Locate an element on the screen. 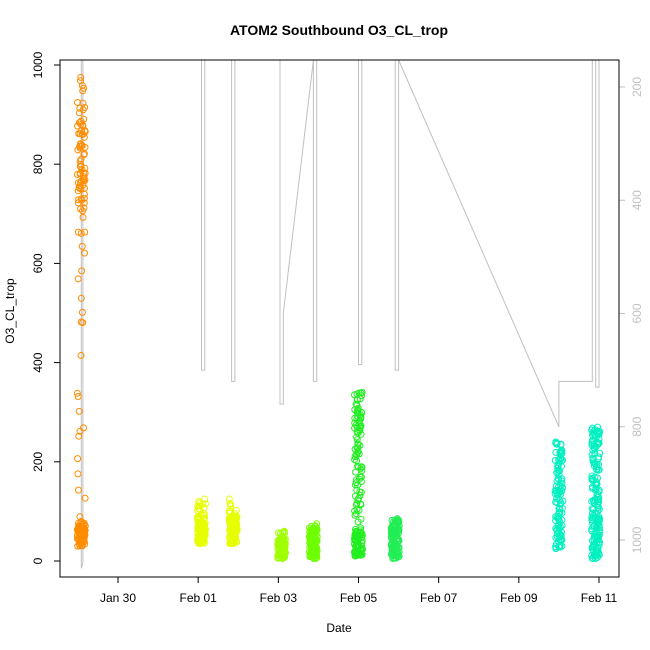 The width and height of the screenshot is (650, 650). right-tick-label: 800 is located at coordinates (637, 426).